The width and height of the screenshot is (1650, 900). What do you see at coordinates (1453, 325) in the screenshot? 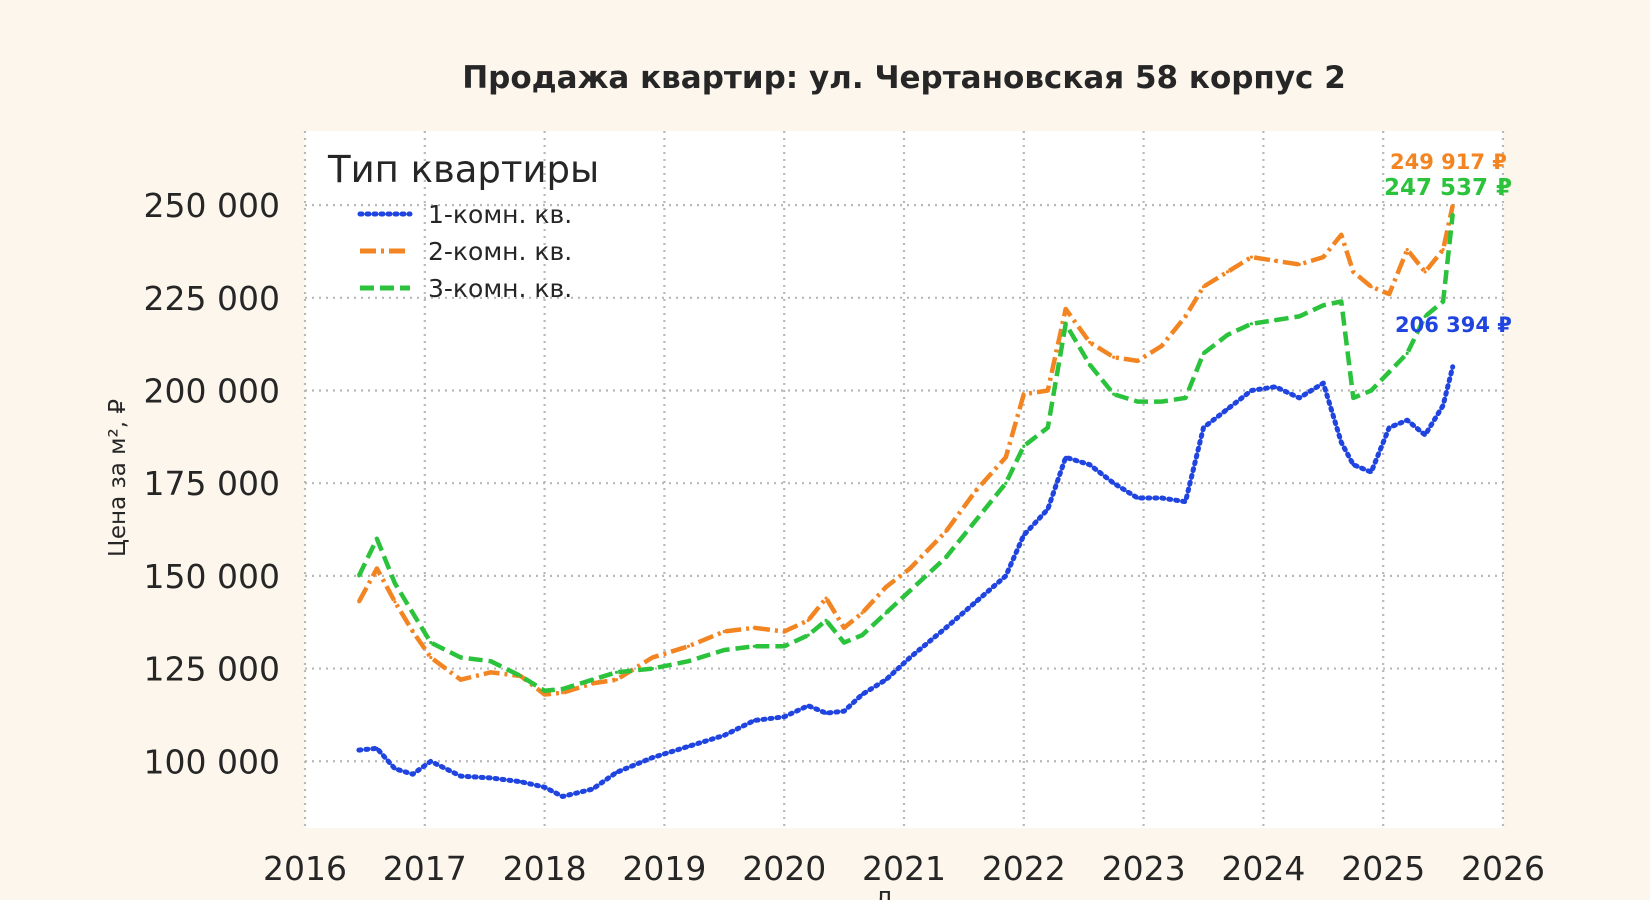
I see `end-label-1-room: 206 394 ₽` at bounding box center [1453, 325].